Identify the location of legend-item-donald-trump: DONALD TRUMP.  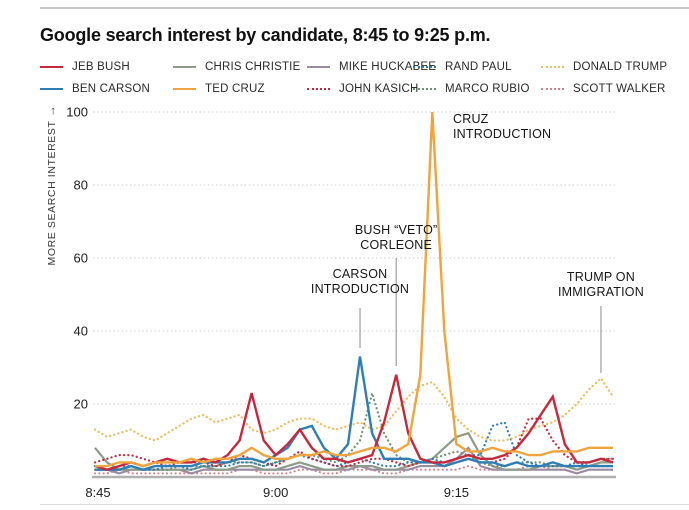
(614, 66).